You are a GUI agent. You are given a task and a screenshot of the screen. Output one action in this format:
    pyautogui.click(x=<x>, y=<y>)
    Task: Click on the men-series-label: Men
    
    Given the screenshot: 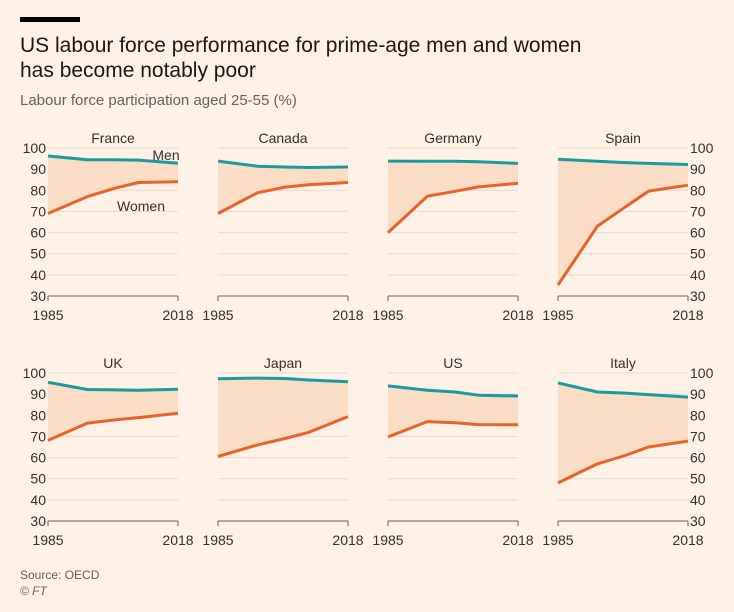 What is the action you would take?
    pyautogui.click(x=165, y=155)
    